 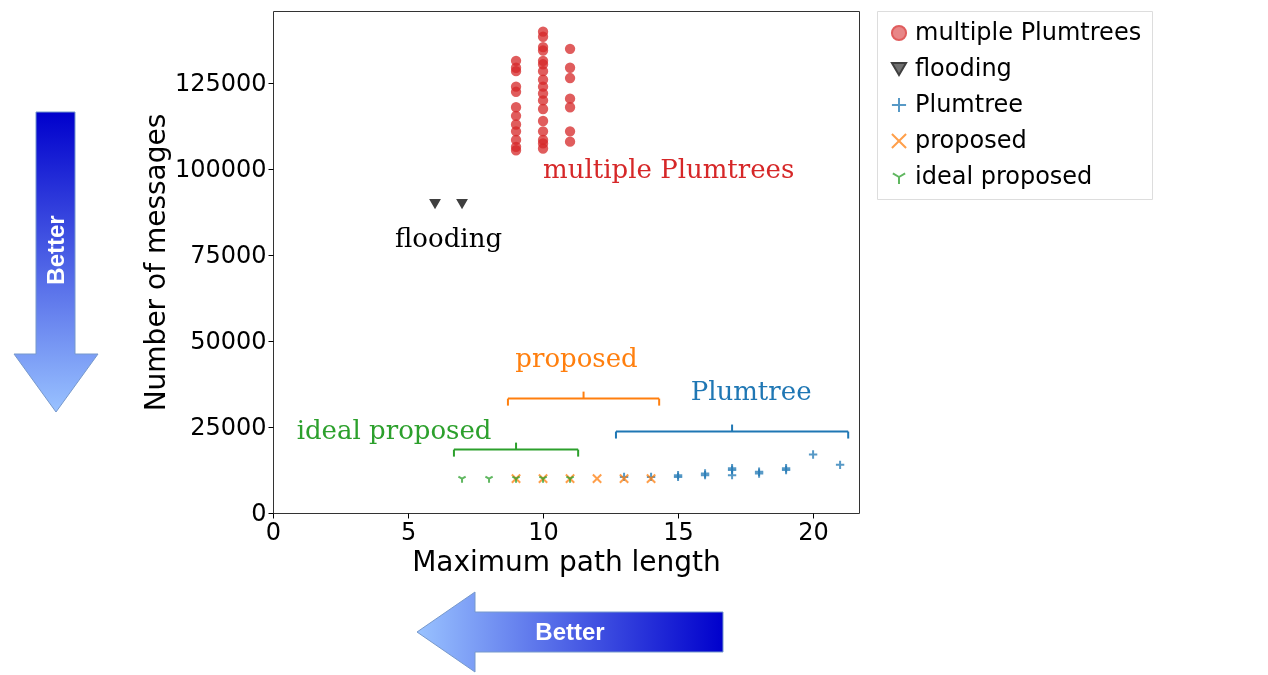 I want to click on legend-label: proposed, so click(x=971, y=140).